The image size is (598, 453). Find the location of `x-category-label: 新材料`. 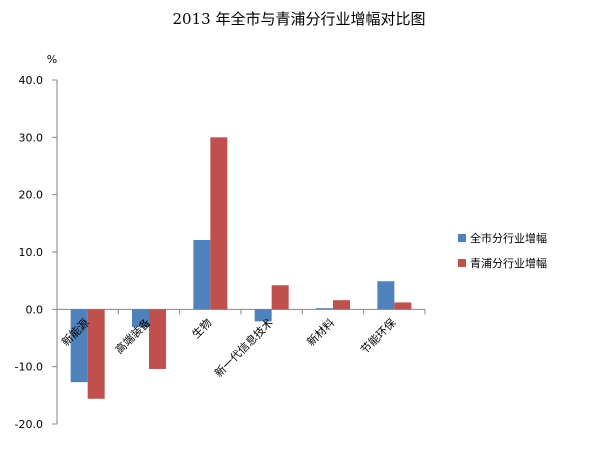

x-category-label: 新材料 is located at coordinates (320, 332).